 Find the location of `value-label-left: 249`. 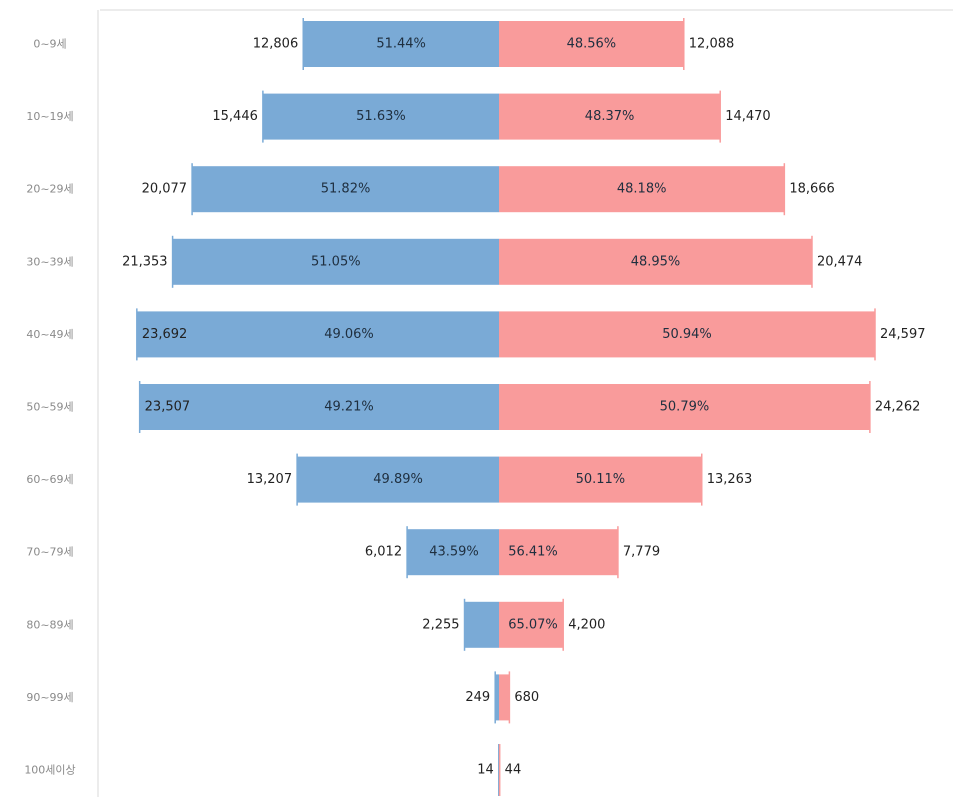

value-label-left: 249 is located at coordinates (477, 697).